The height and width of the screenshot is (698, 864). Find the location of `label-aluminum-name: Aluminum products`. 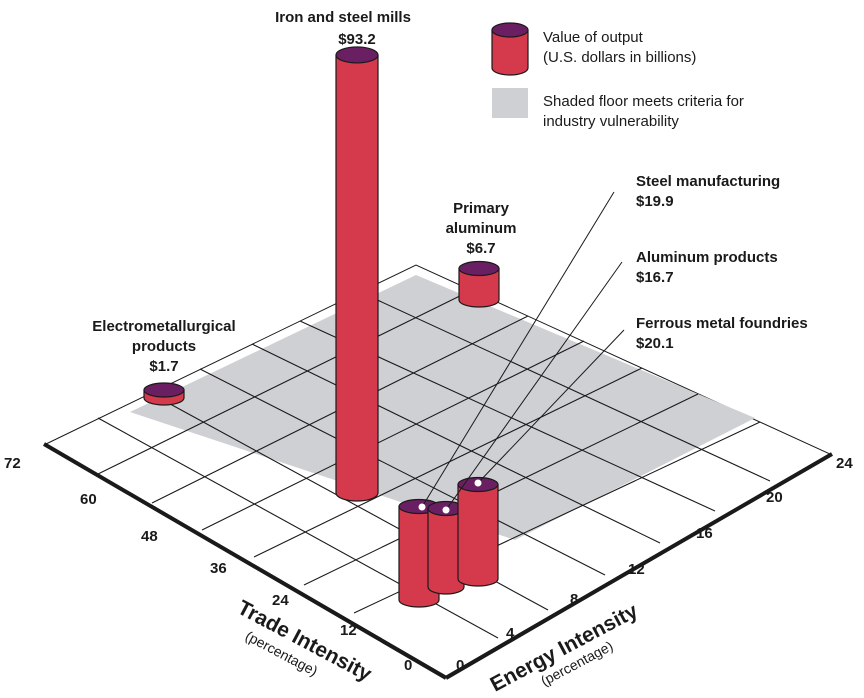

label-aluminum-name: Aluminum products is located at coordinates (707, 257).